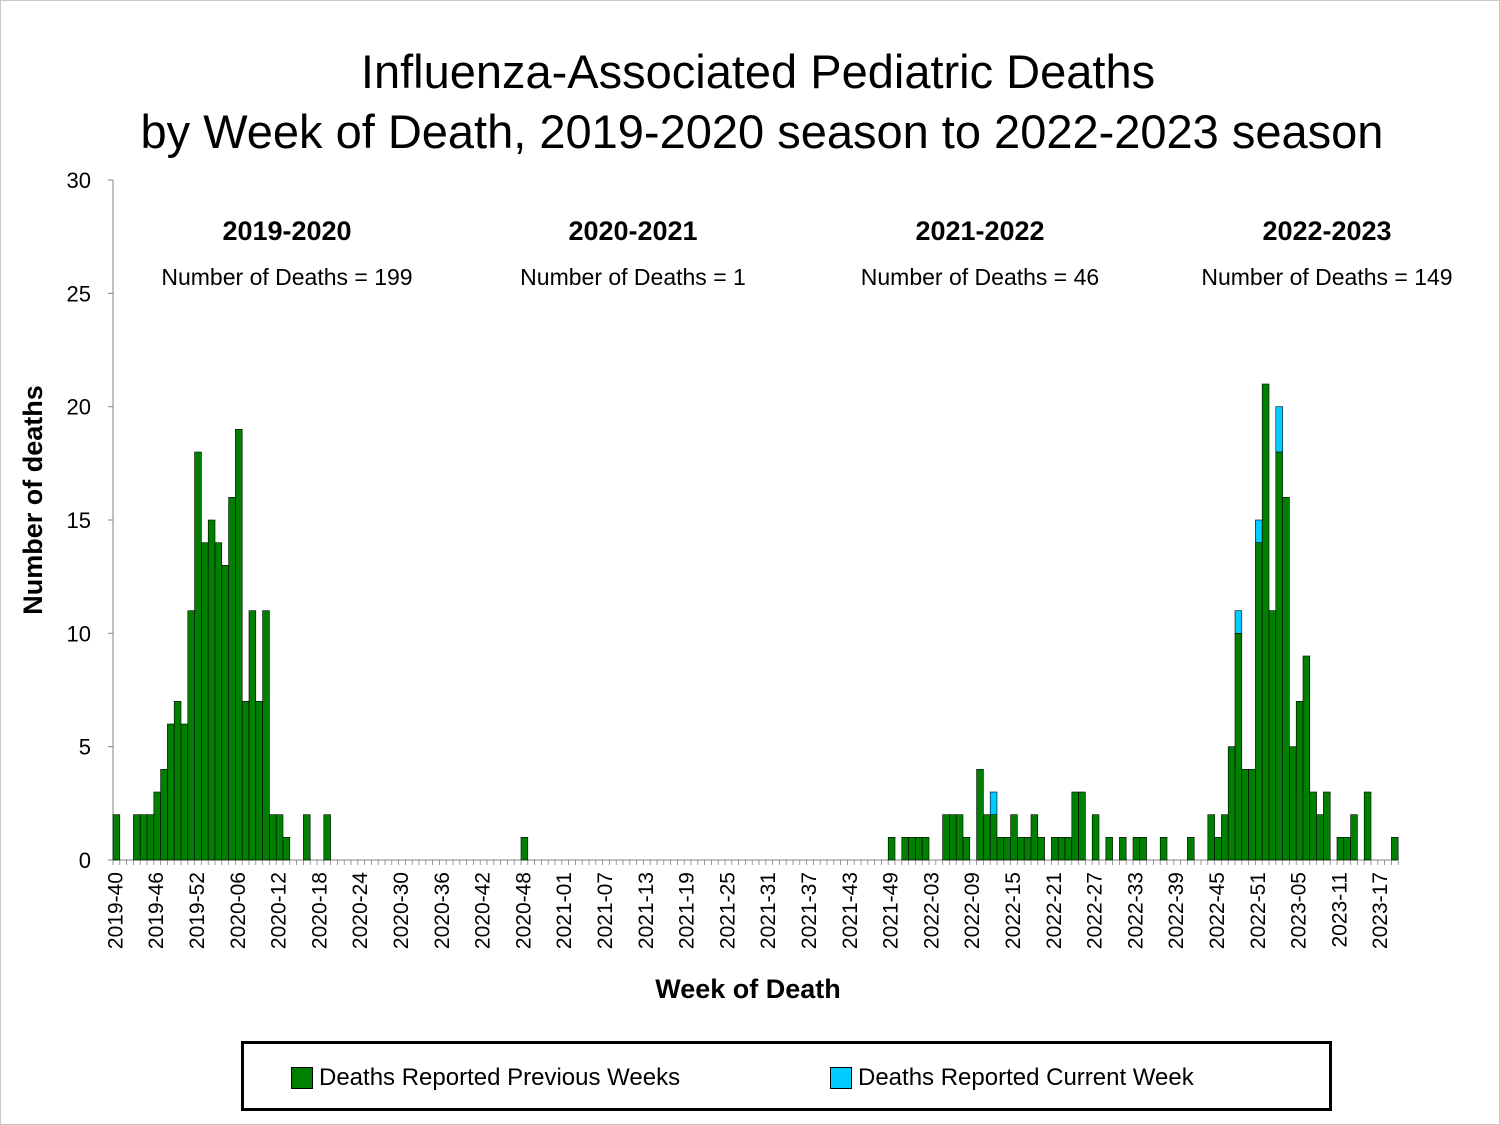 This screenshot has height=1125, width=1500. Describe the element at coordinates (758, 71) in the screenshot. I see `chart-title: Influenza-Associated Pediatric Deaths` at that location.